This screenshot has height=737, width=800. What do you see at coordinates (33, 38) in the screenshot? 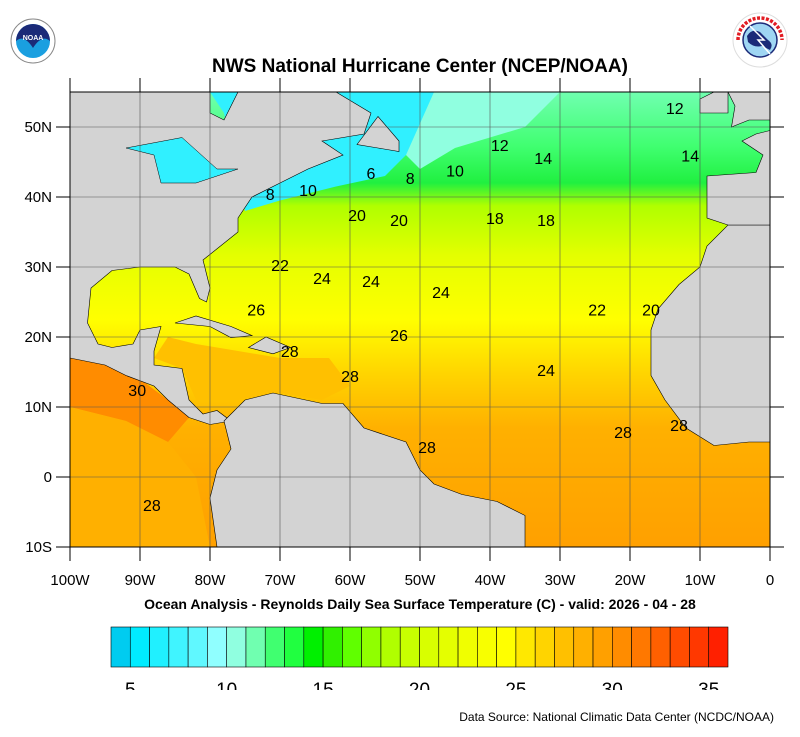
I see `noaa-logo-text: NOAA` at bounding box center [33, 38].